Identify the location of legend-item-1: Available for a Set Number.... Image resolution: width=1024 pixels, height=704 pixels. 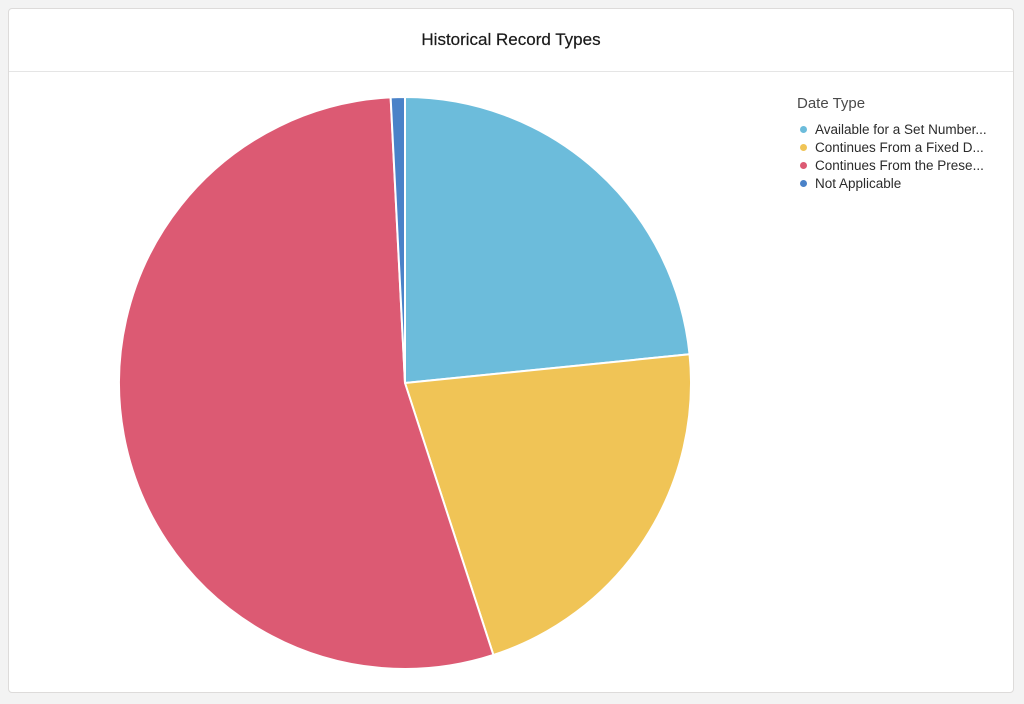
(892, 129).